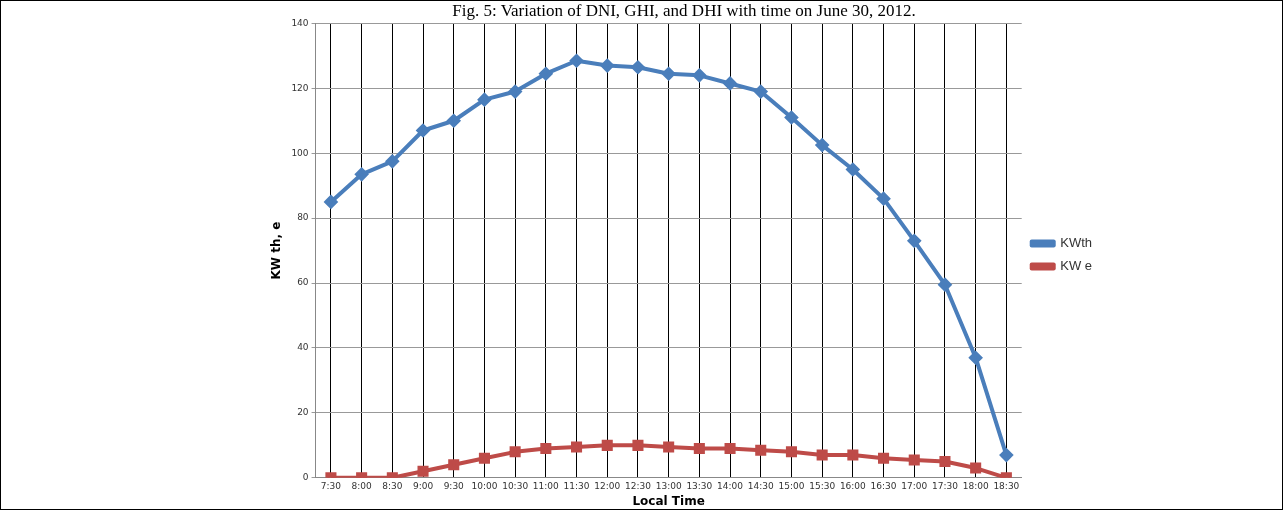  I want to click on x-tick-label: 13:30, so click(699, 485).